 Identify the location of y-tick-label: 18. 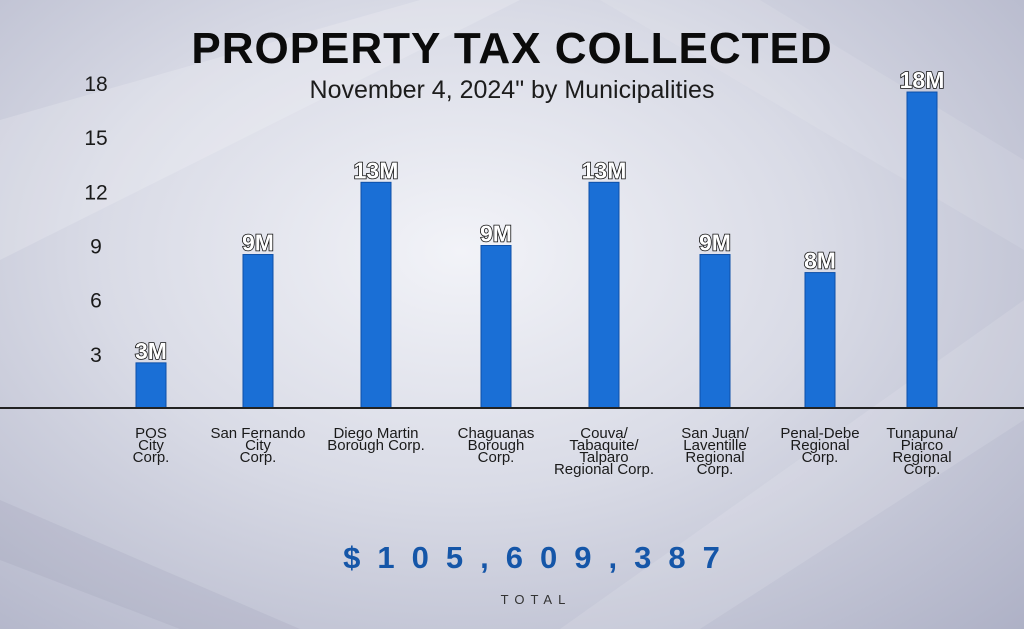
(95, 84).